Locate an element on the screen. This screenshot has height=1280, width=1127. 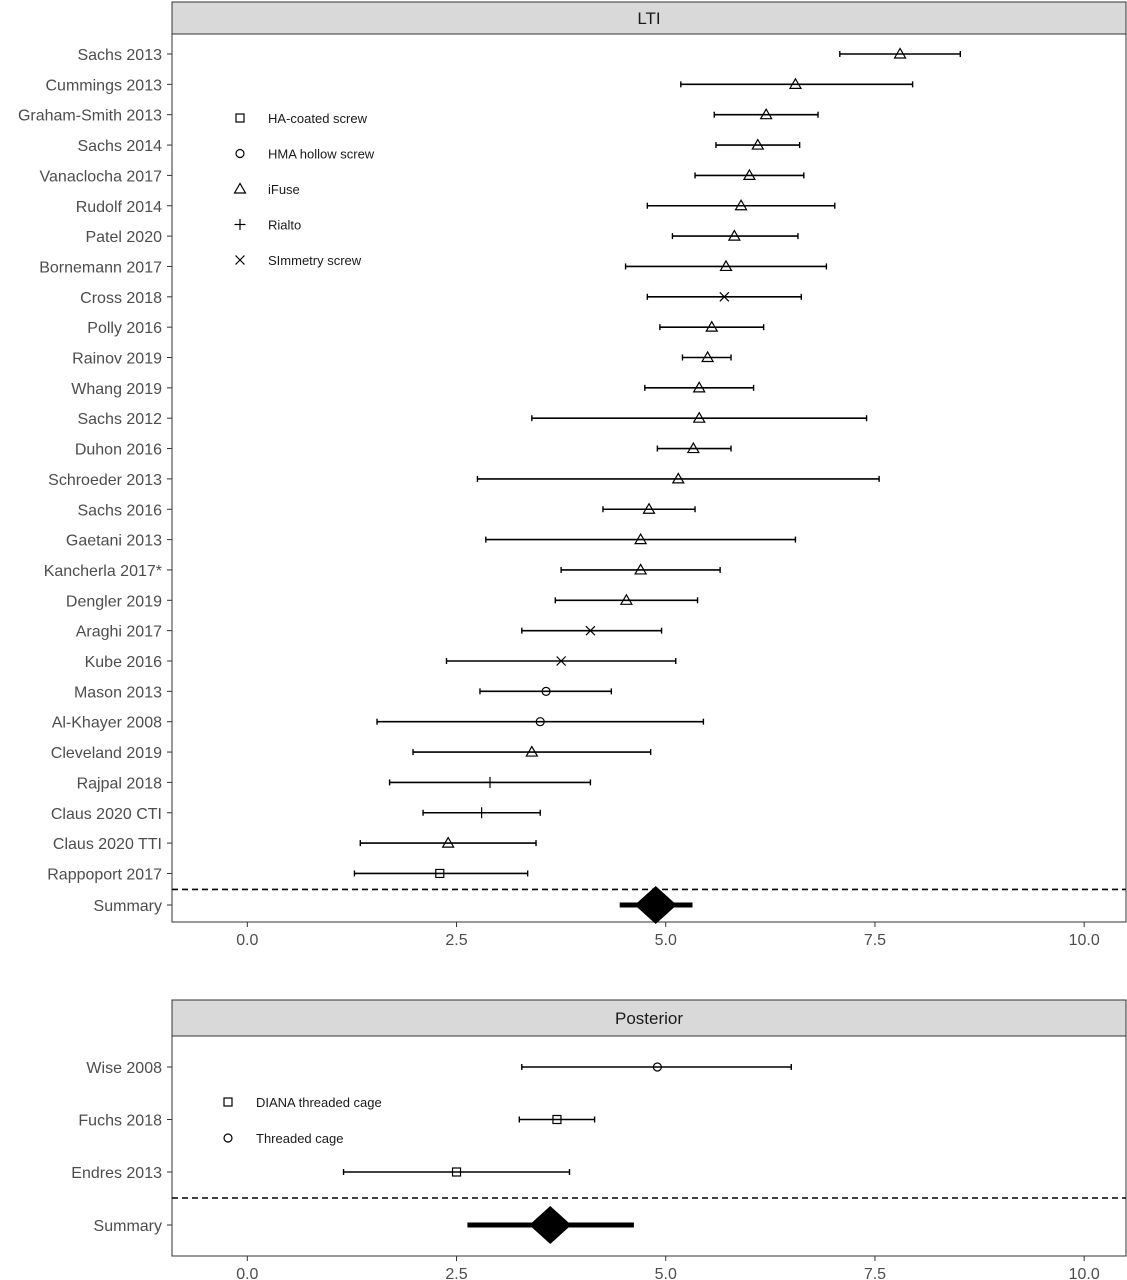
study-row: Kancherla 2017* is located at coordinates (382, 571).